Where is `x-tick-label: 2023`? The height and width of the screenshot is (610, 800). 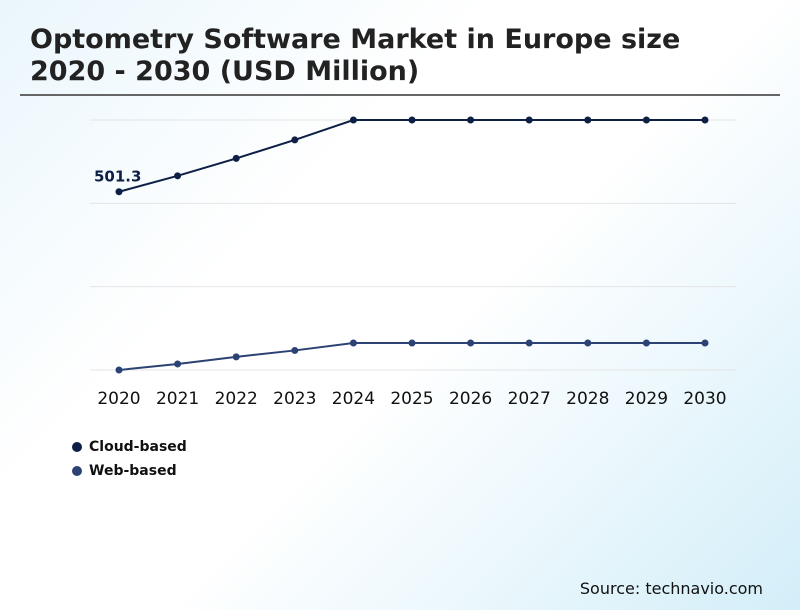
x-tick-label: 2023 is located at coordinates (294, 399).